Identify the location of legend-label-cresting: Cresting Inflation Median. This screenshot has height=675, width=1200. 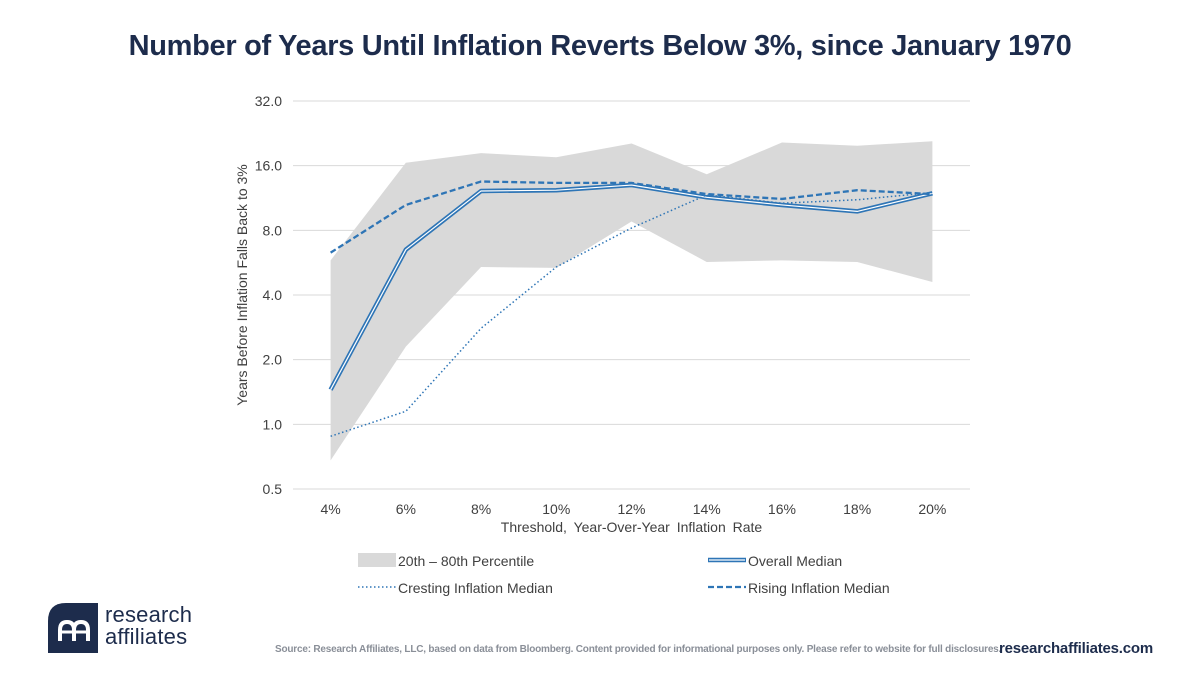
(475, 588).